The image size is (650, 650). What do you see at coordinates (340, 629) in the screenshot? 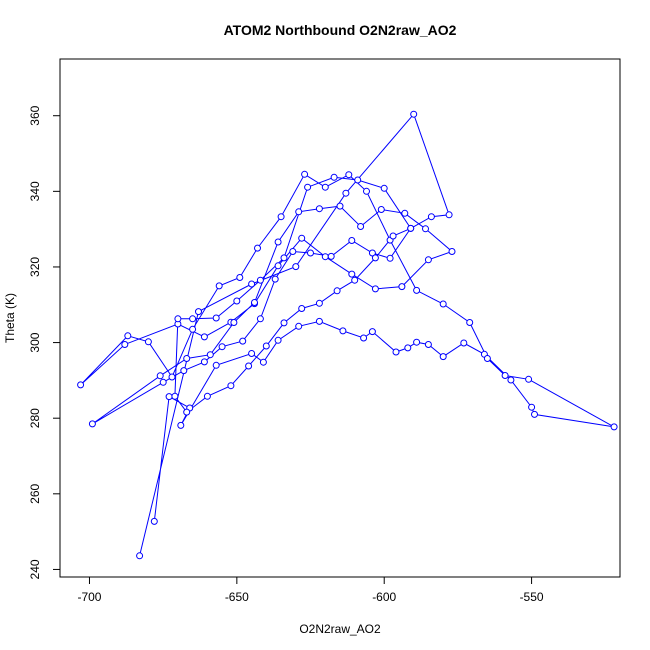
I see `x-axis-label: O2N2raw_AO2` at bounding box center [340, 629].